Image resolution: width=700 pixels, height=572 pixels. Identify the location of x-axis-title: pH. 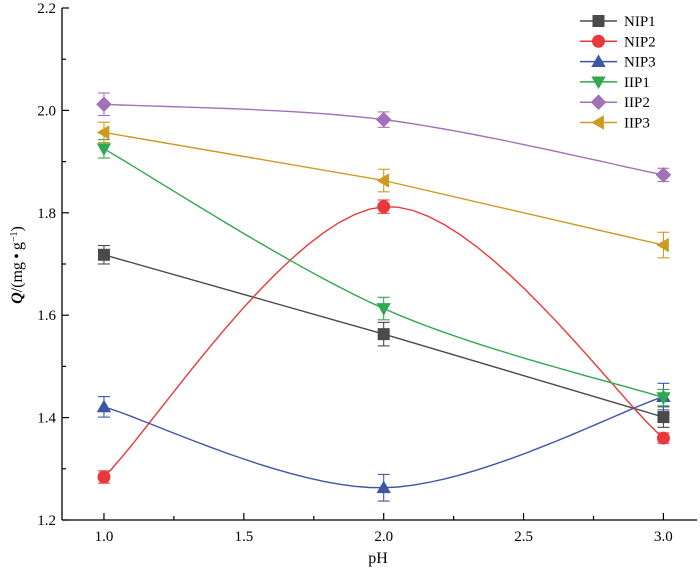
(378, 558).